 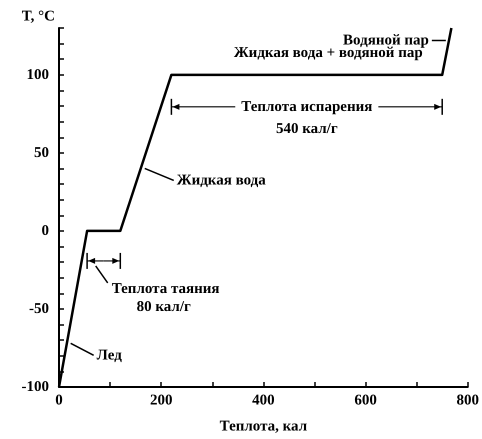 I want to click on x-tick-label: 200, so click(x=161, y=400).